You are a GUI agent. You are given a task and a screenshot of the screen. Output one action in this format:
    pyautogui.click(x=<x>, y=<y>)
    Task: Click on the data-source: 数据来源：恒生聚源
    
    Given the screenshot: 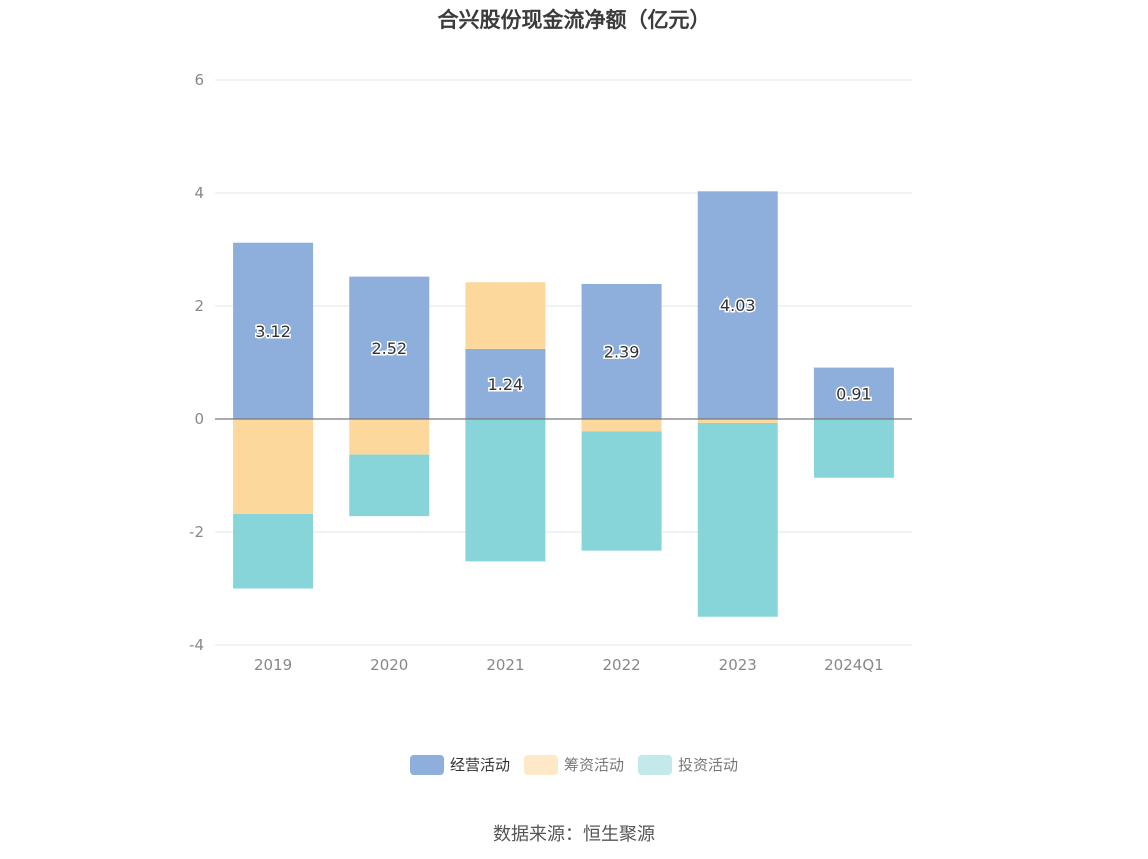 What is the action you would take?
    pyautogui.click(x=574, y=834)
    